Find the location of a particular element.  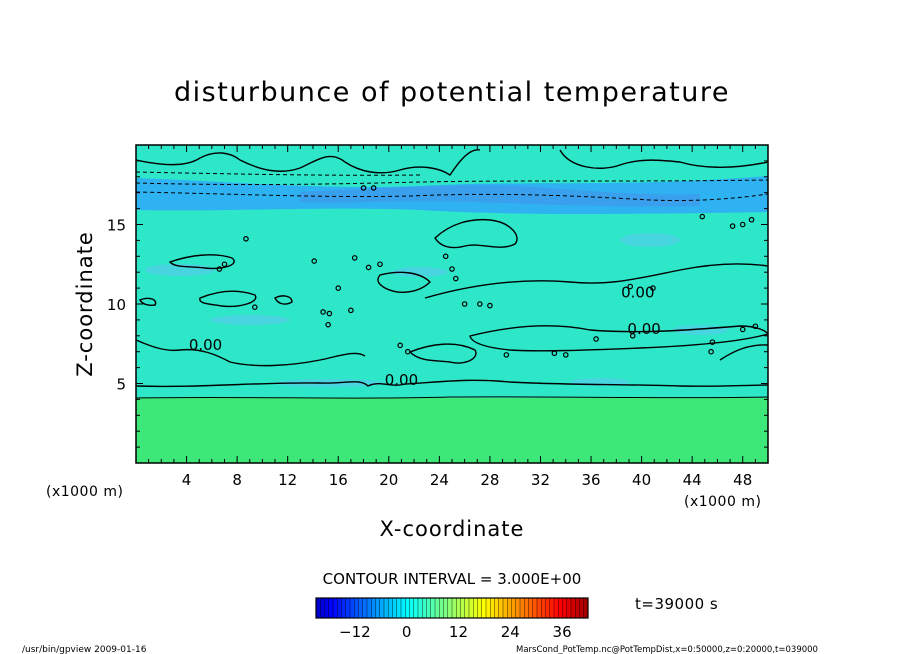

contour-center is located at coordinates (442, 353).